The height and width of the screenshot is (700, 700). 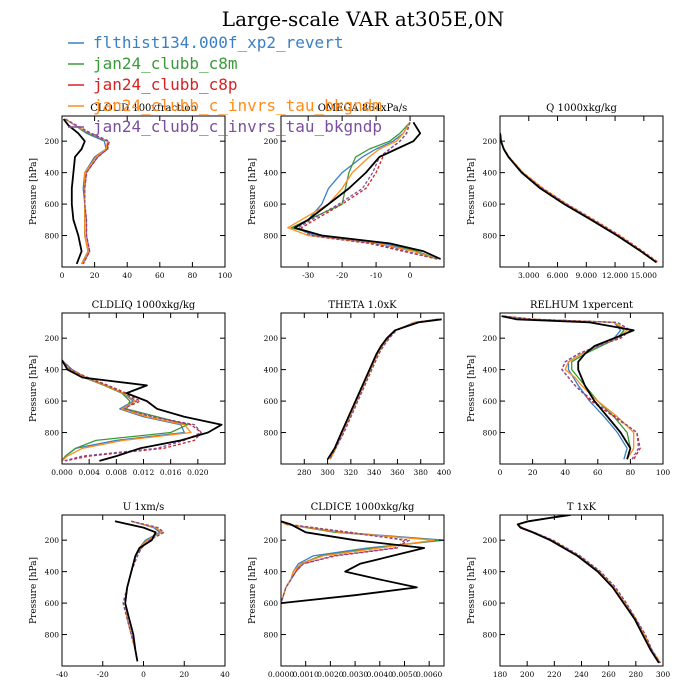 What do you see at coordinates (527, 674) in the screenshot?
I see `x-tick-label: 200` at bounding box center [527, 674].